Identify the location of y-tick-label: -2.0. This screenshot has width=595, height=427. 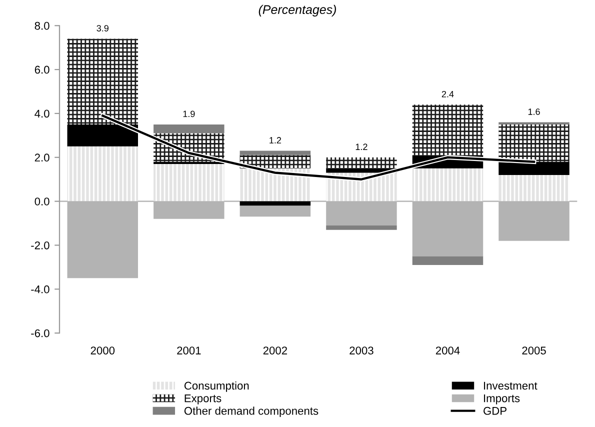
(40, 245).